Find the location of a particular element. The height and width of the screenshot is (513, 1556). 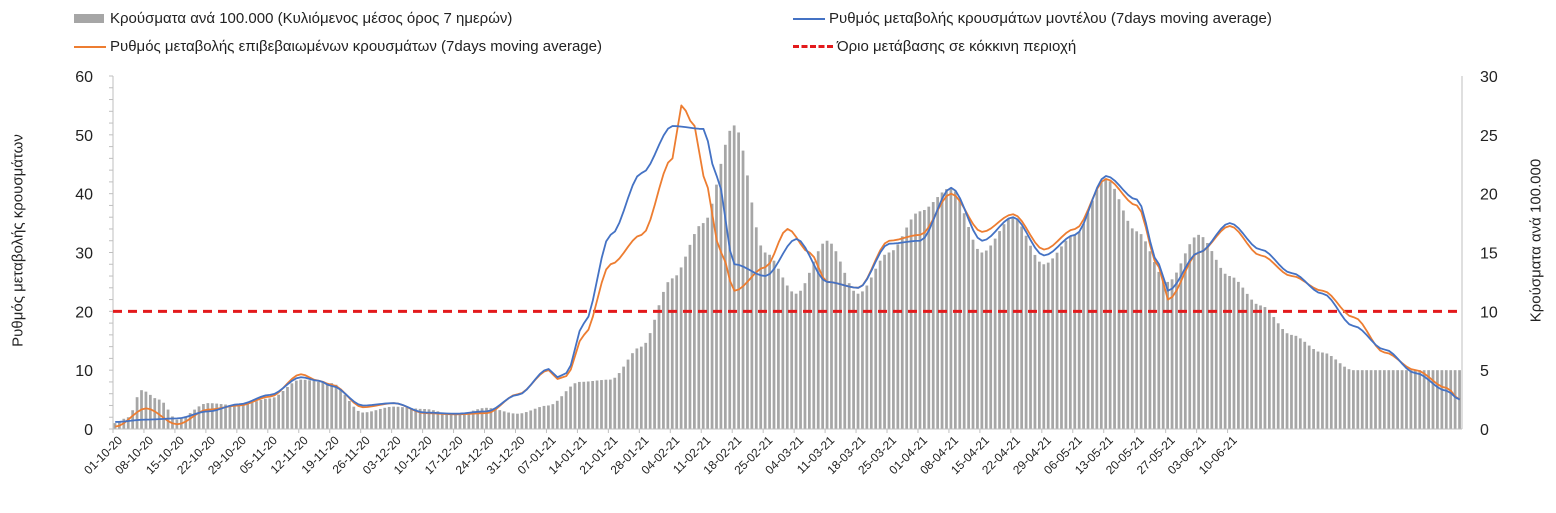

y-left-tick-label: 0 is located at coordinates (88, 430).